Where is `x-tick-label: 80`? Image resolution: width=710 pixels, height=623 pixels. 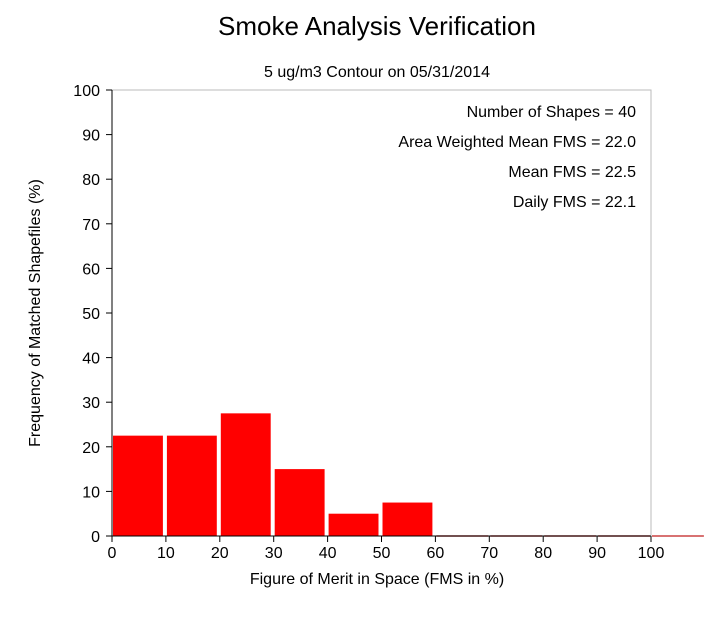
x-tick-label: 80 is located at coordinates (543, 553).